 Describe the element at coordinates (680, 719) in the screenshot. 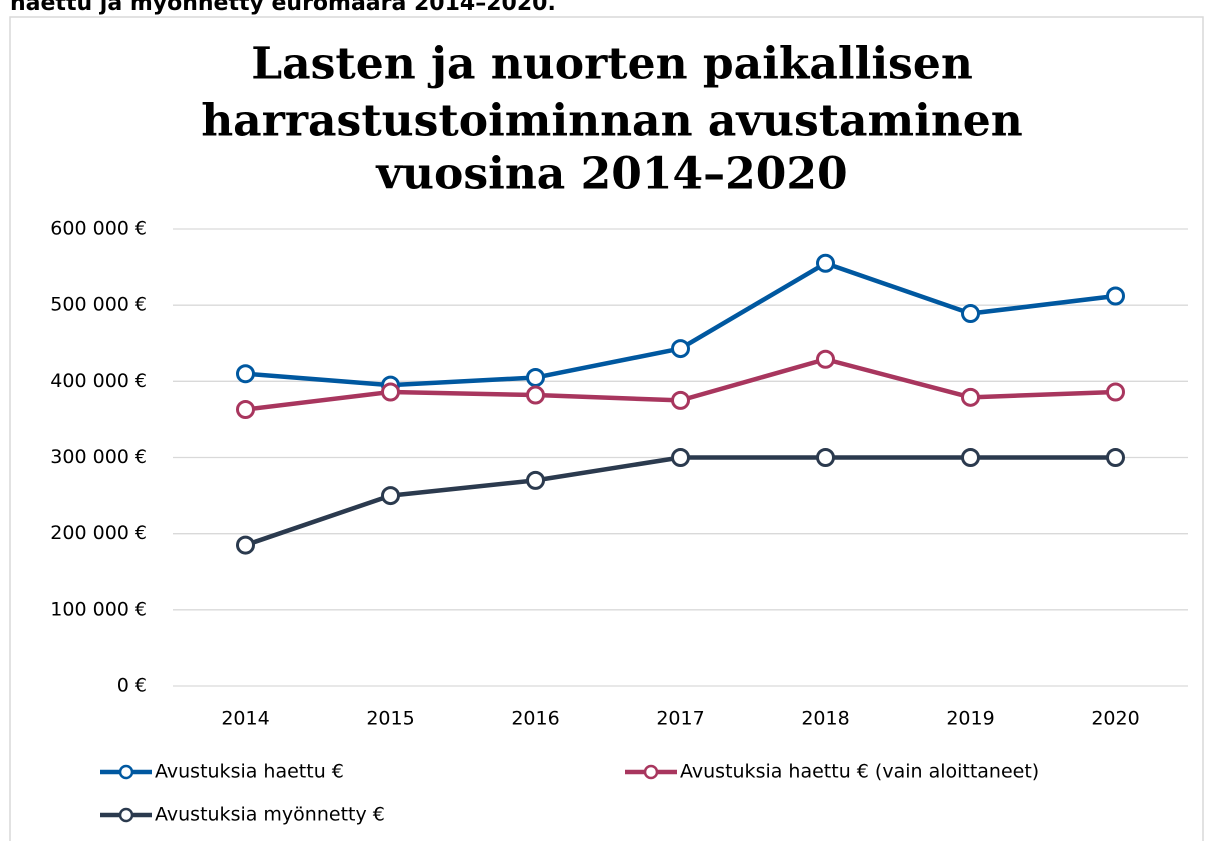

I see `x-tick-label: 2017` at that location.